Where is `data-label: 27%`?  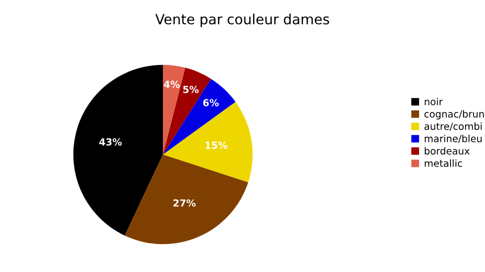
data-label: 27% is located at coordinates (184, 203).